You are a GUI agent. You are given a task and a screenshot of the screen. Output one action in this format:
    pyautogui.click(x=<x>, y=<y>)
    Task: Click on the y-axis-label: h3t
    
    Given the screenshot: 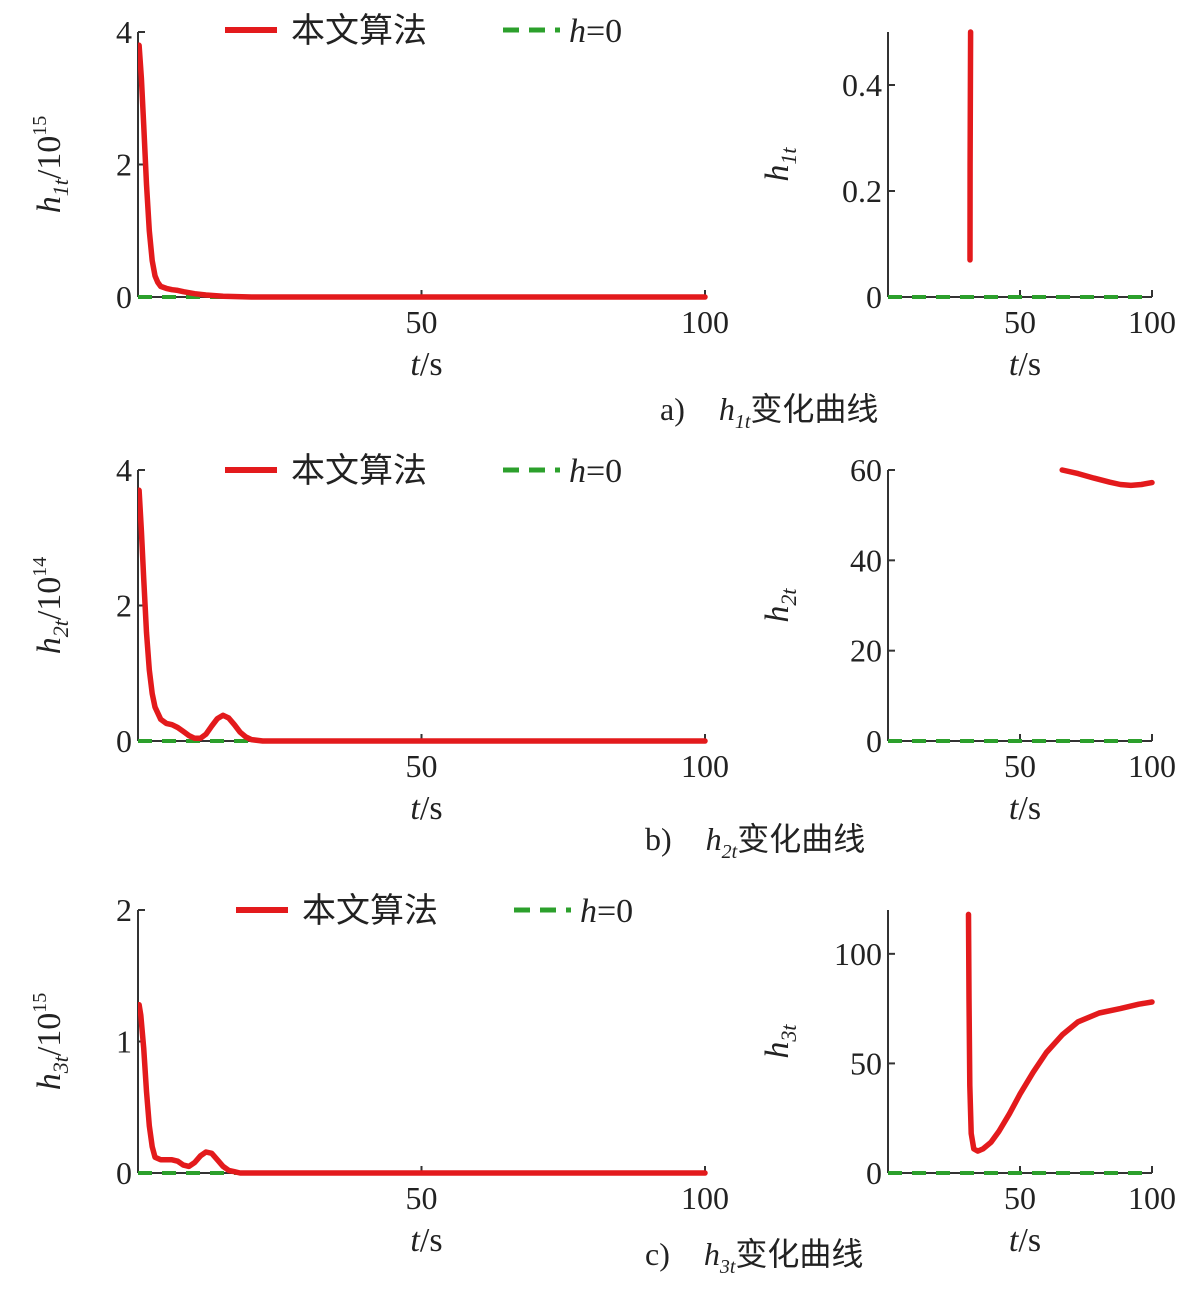 What is the action you would take?
    pyautogui.click(x=780, y=1041)
    